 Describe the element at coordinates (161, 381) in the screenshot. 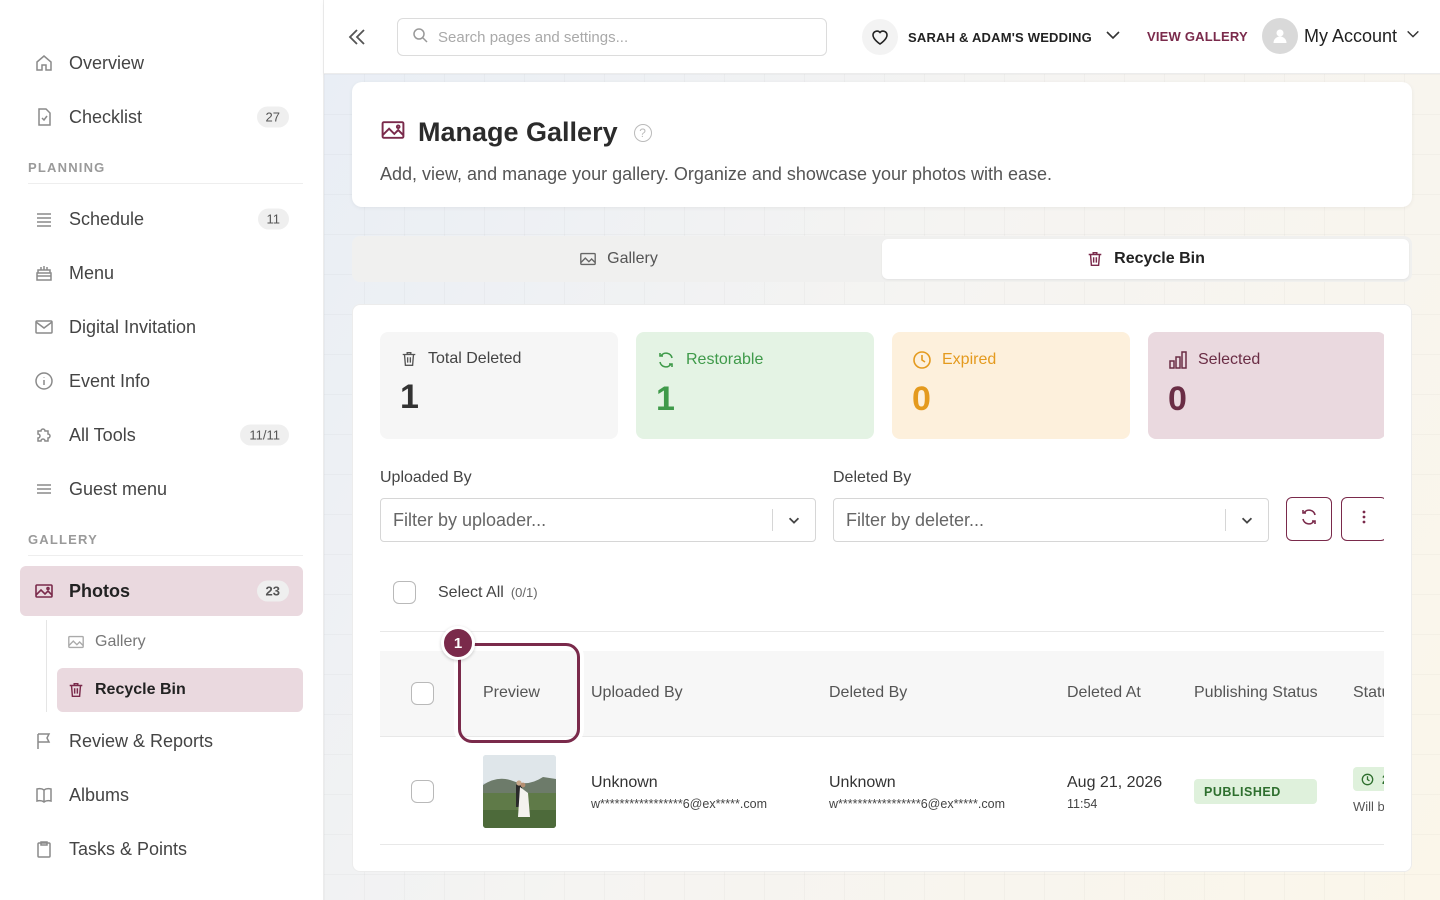

I see `sidebar-item-event-info: Event Info` at that location.